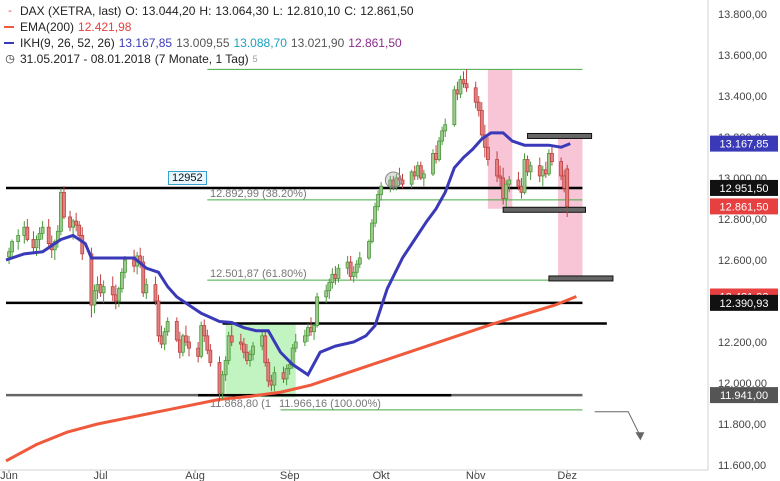 The image size is (780, 481). I want to click on y-tick-label: 13.600,00, so click(742, 56).